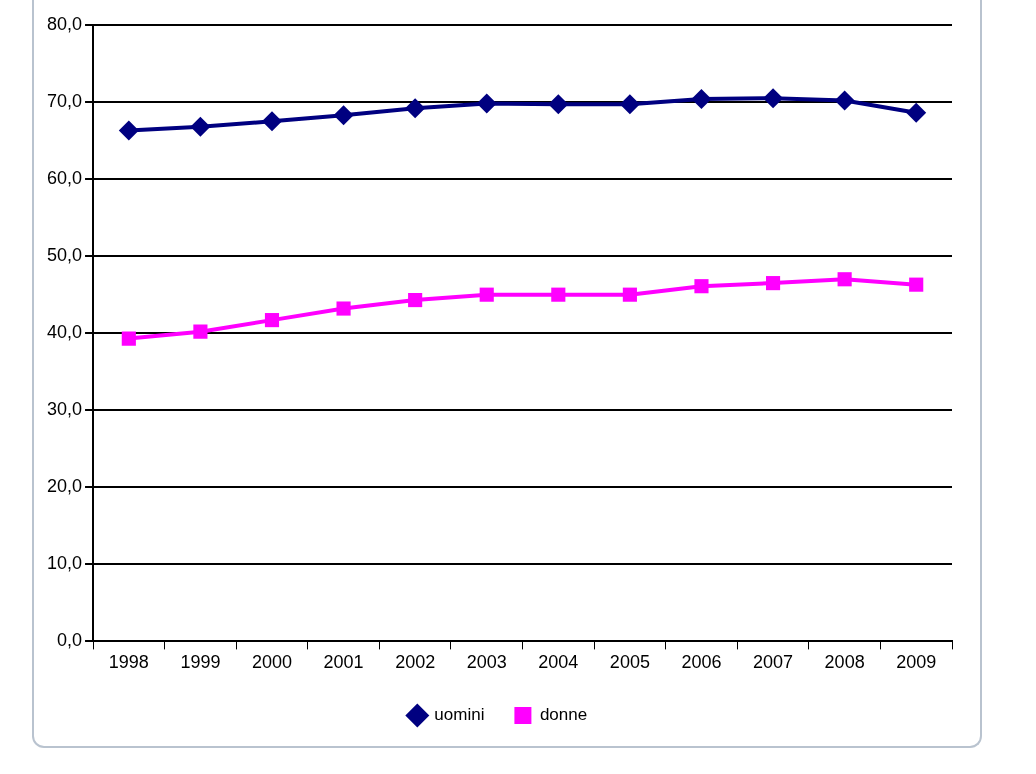 The width and height of the screenshot is (1036, 774). What do you see at coordinates (128, 662) in the screenshot?
I see `x-tick-label: 1998` at bounding box center [128, 662].